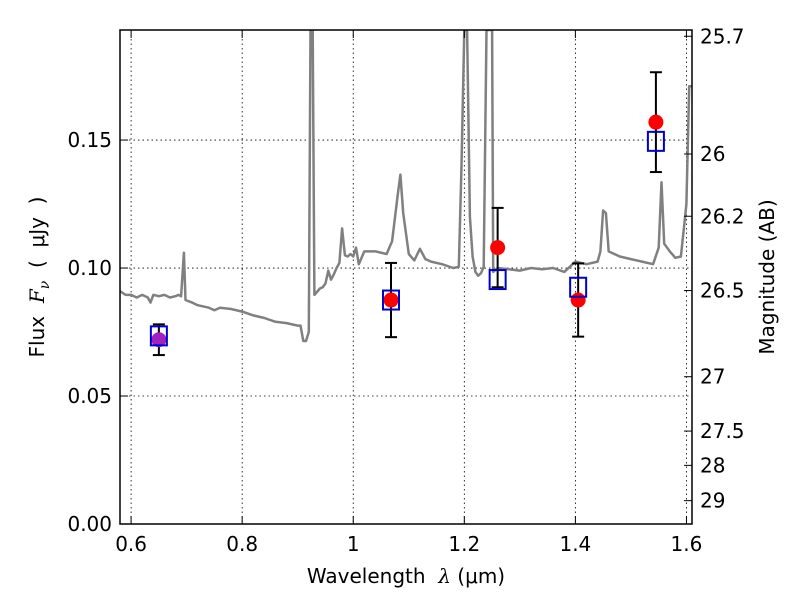  Describe the element at coordinates (712, 154) in the screenshot. I see `magnitude-tick-label: 26` at that location.